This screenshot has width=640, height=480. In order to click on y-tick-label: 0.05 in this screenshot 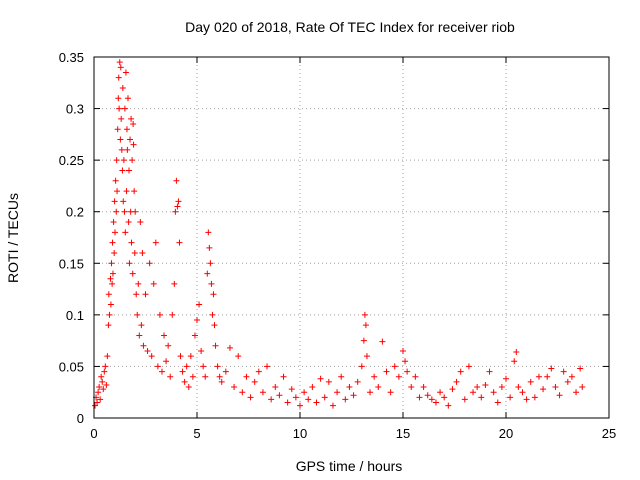, I will do `click(71, 366)`.